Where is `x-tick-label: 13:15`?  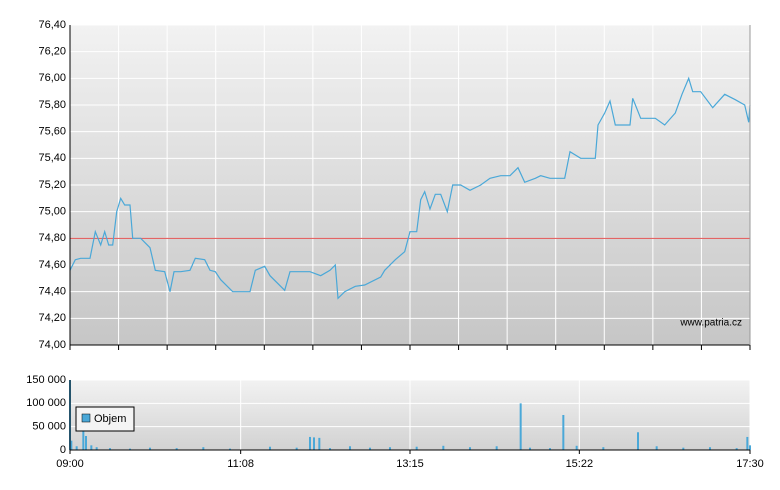
x-tick-label: 13:15 is located at coordinates (410, 464).